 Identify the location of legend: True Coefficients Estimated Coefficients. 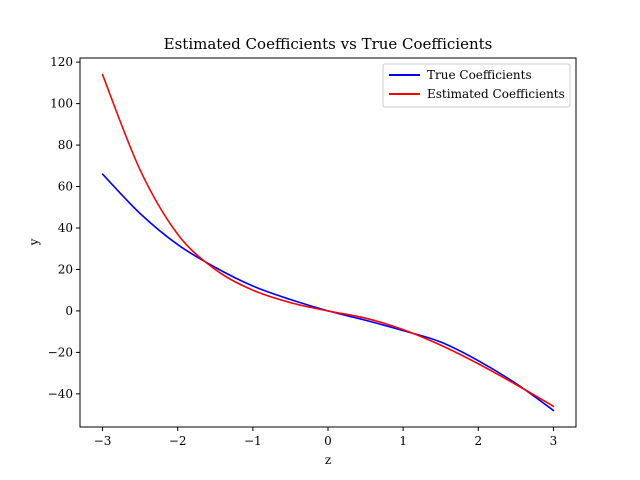
(476, 85).